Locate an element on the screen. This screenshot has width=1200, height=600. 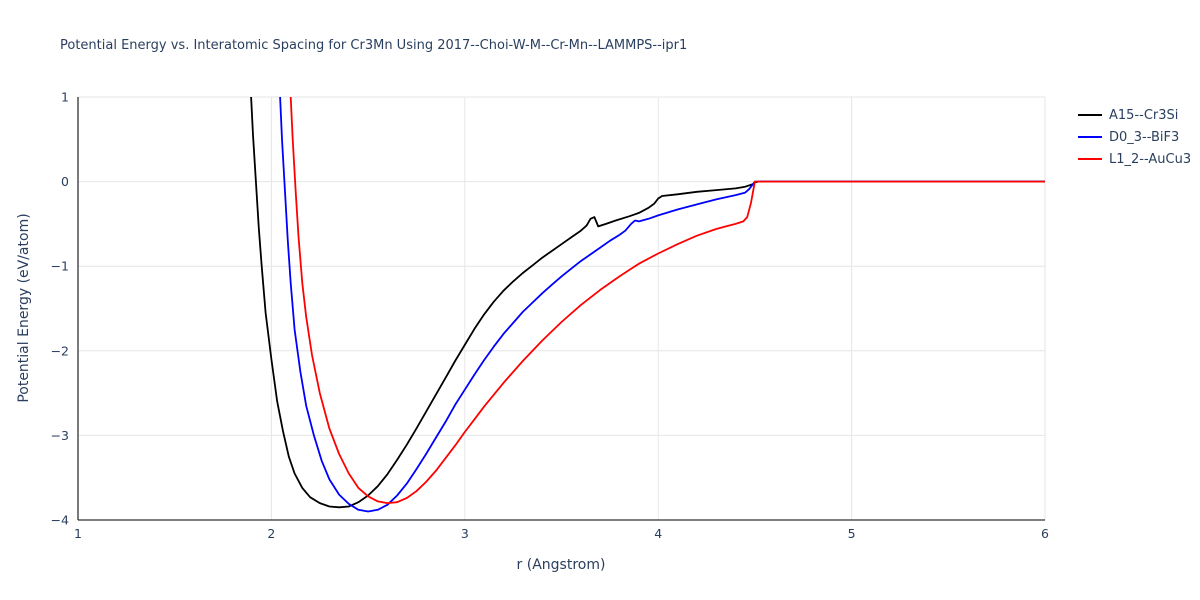
x-axis-title: r (Angstrom) is located at coordinates (561, 565).